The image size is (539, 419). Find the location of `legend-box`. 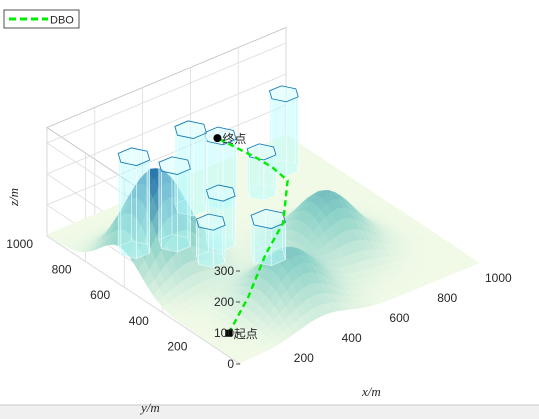

legend-box is located at coordinates (41, 19).